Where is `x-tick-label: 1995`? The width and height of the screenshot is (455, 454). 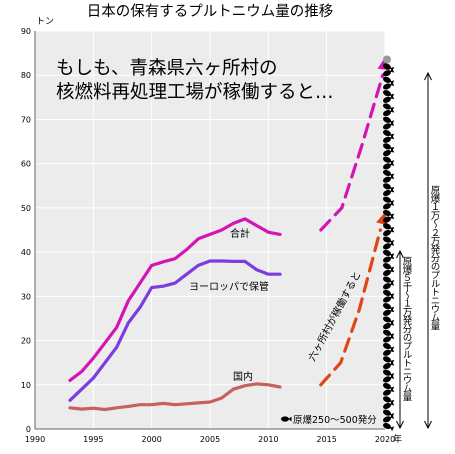
x-tick-label: 1995 is located at coordinates (93, 439).